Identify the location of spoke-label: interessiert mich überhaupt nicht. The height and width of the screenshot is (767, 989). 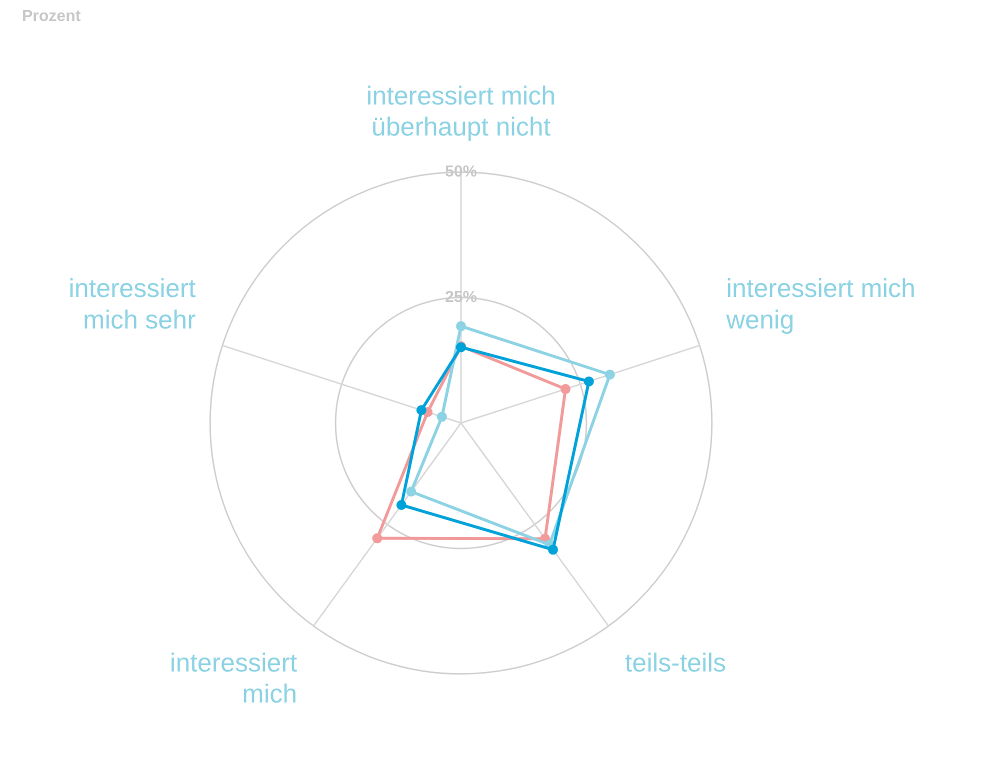
(461, 111).